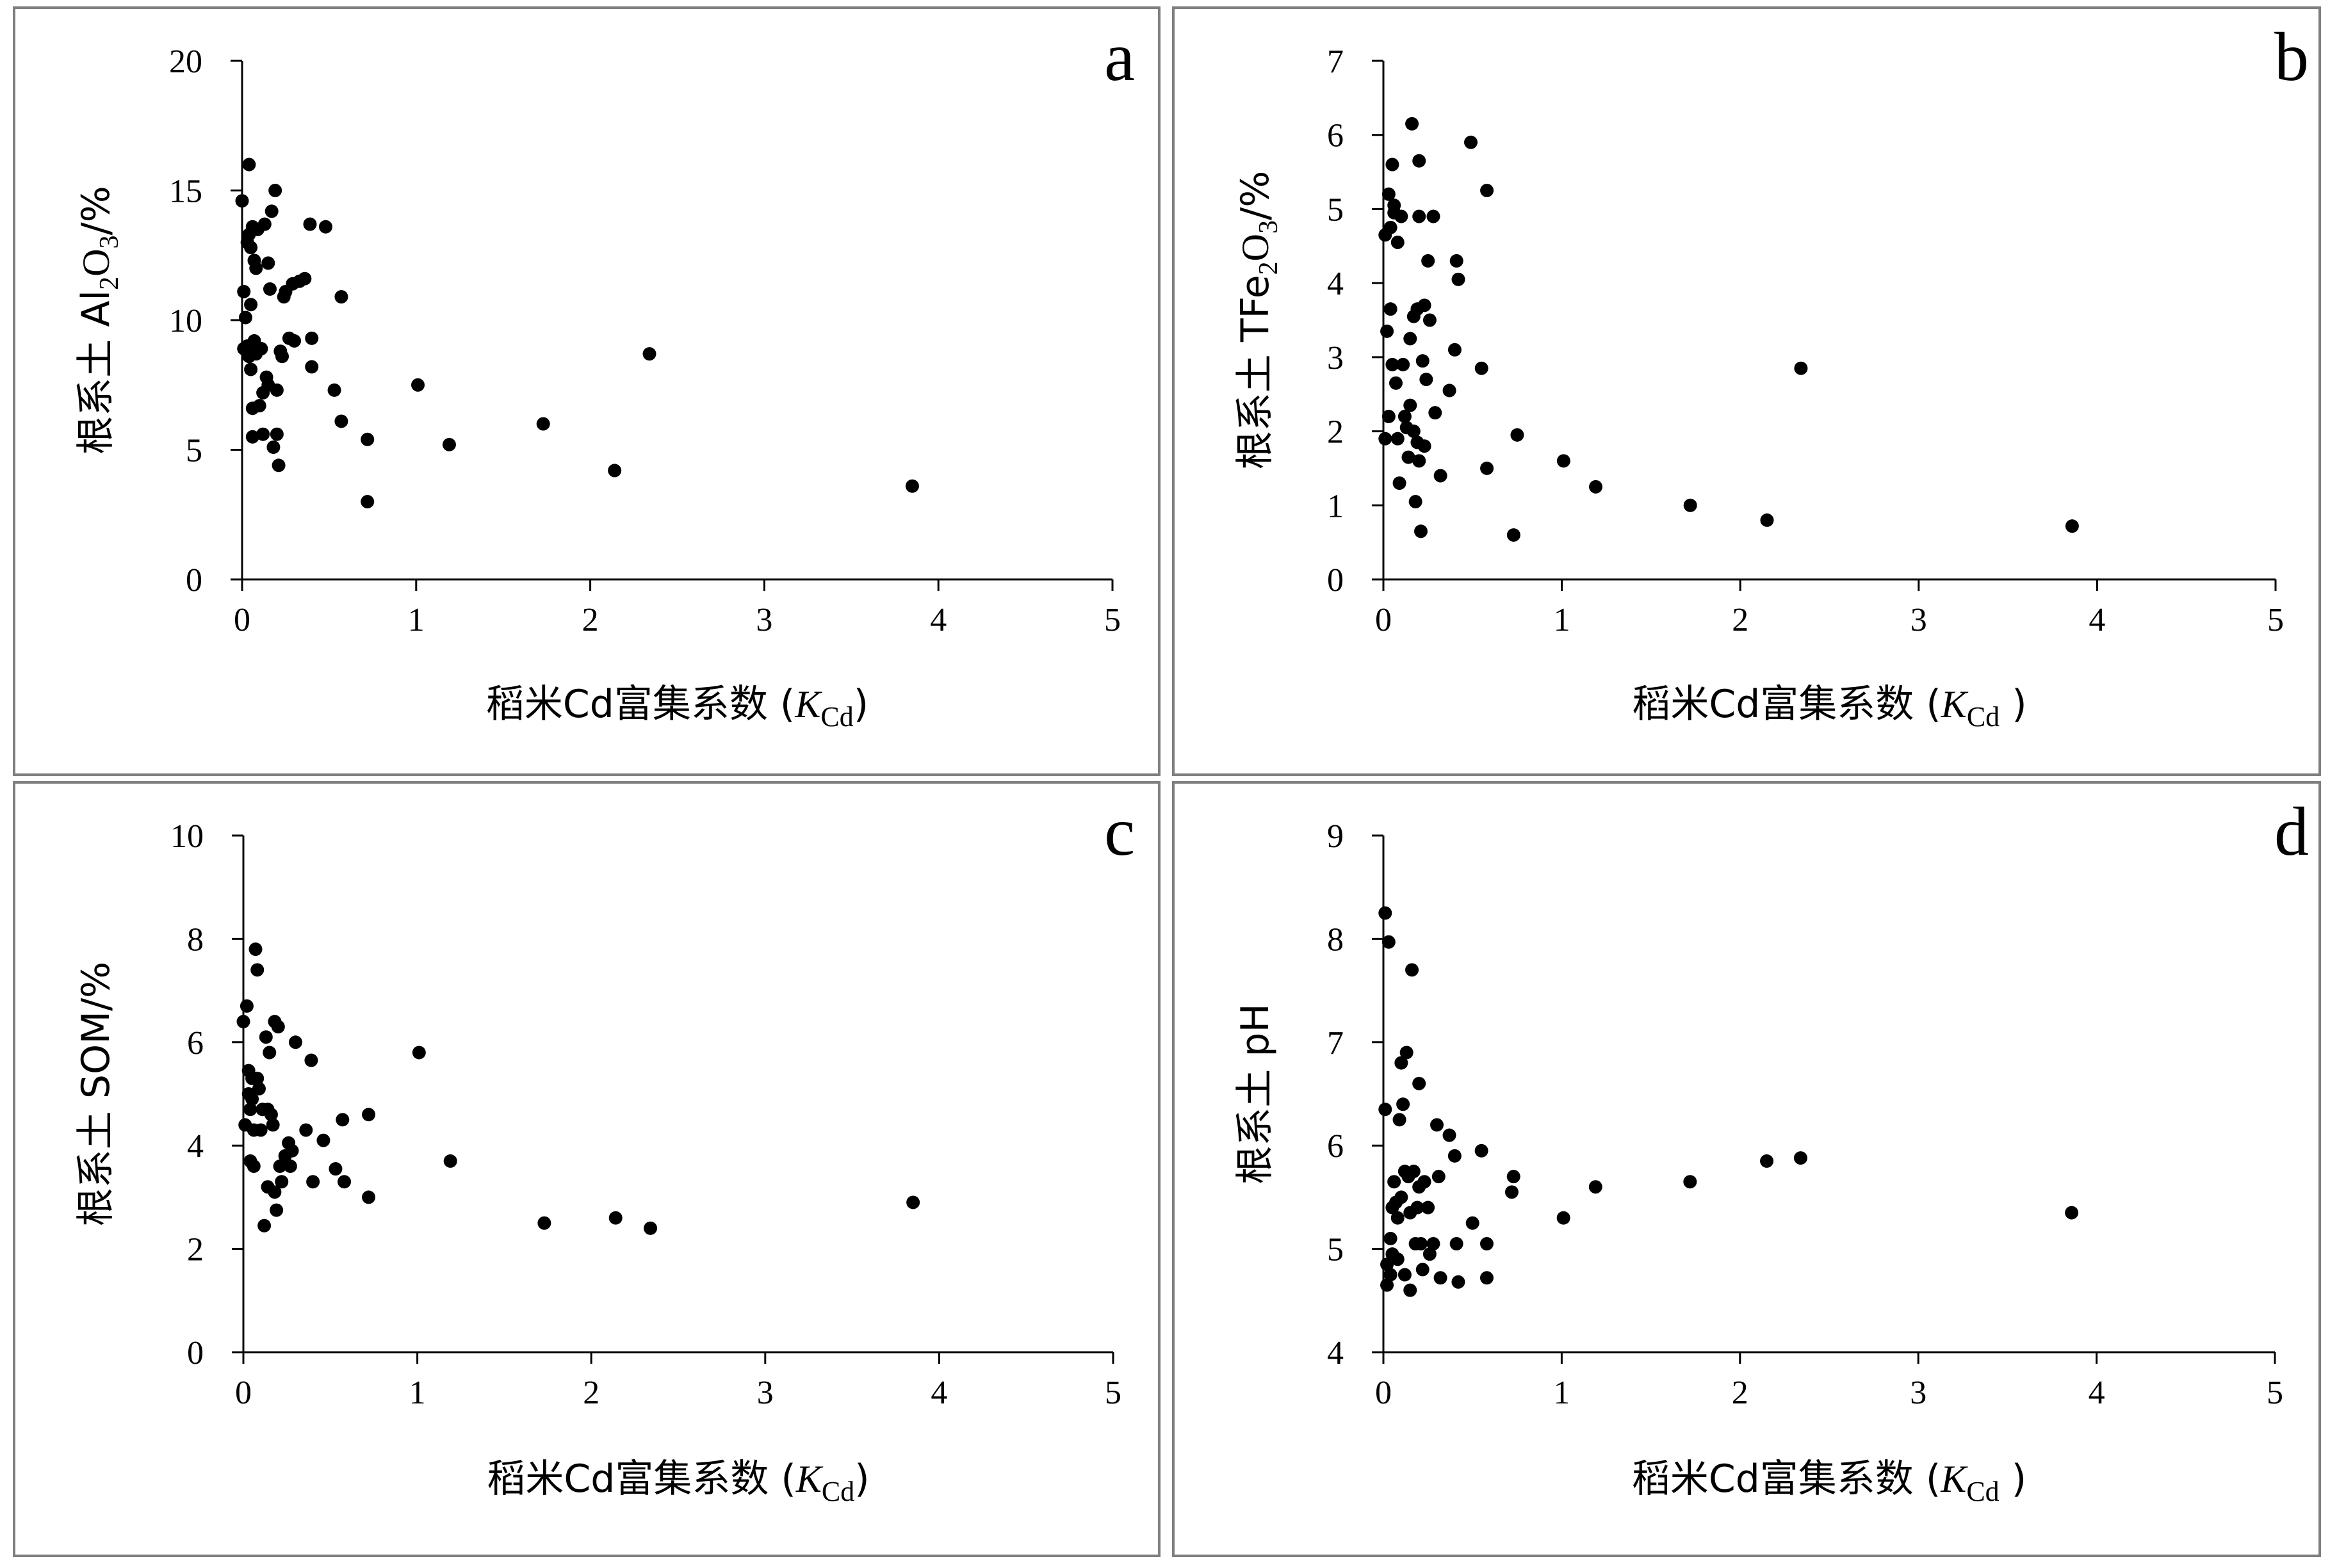 This screenshot has width=2346, height=1568. I want to click on y-tick-label: 5, so click(1335, 1250).